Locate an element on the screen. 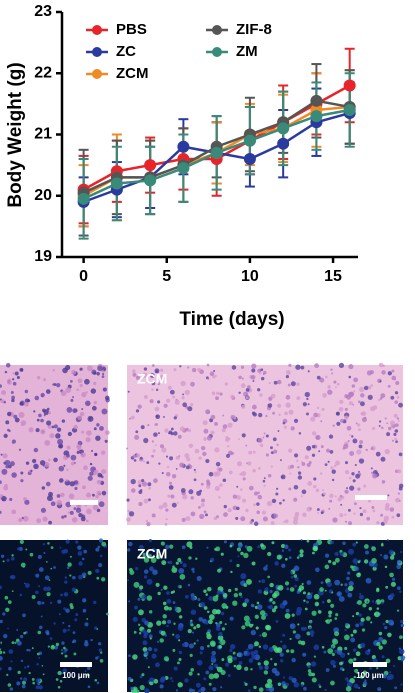 The width and height of the screenshot is (415, 693). x-tick-label: 5 is located at coordinates (166, 276).